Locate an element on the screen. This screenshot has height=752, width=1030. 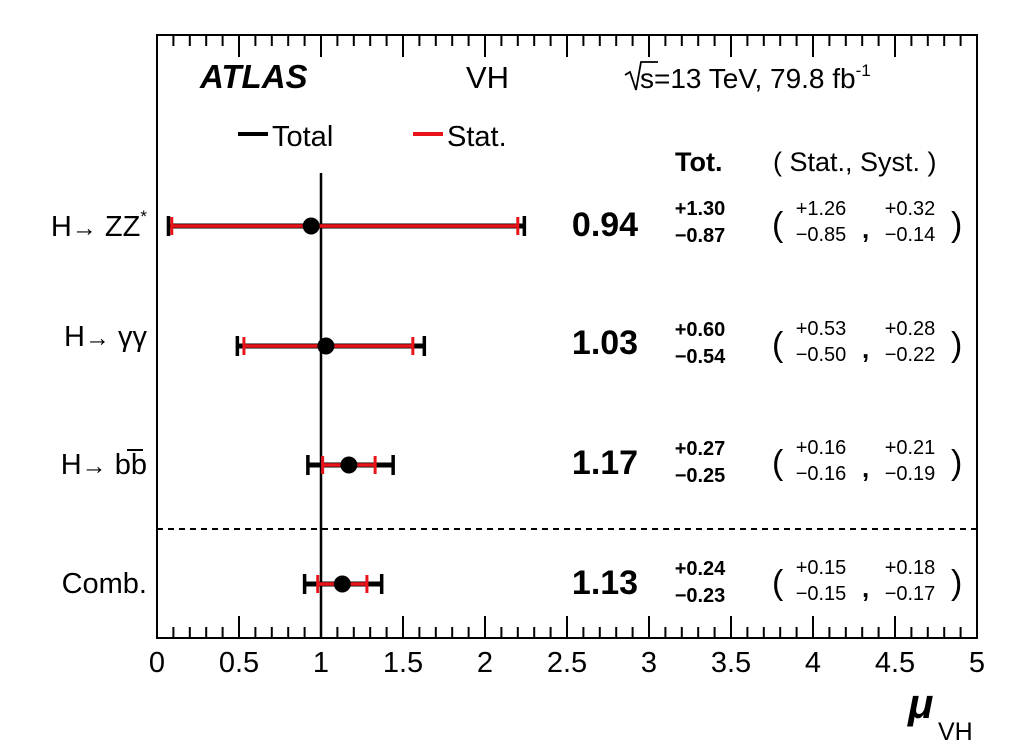
value: 0.94 is located at coordinates (605, 225).